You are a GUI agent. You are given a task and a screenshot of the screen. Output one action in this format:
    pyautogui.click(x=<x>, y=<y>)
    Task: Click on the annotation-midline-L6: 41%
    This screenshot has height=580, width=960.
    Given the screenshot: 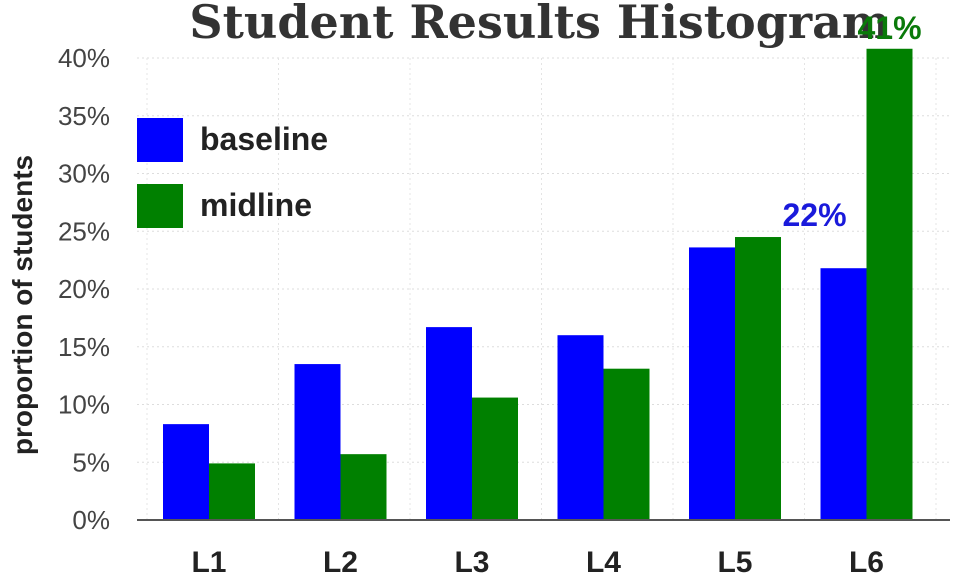 What is the action you would take?
    pyautogui.click(x=889, y=28)
    